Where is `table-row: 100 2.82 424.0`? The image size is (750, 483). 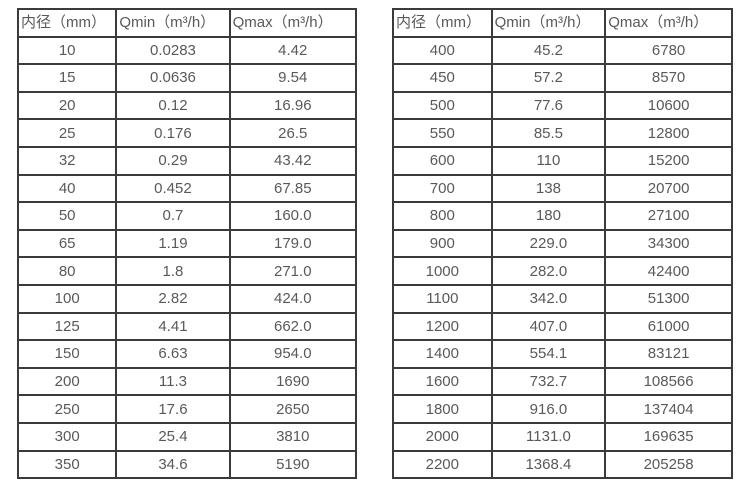 table-row: 100 2.82 424.0 is located at coordinates (187, 298).